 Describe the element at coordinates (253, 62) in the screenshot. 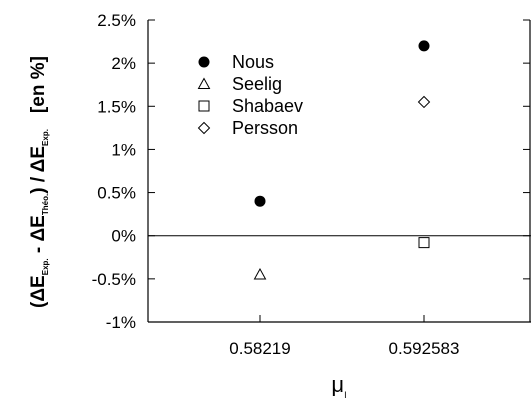

I see `legend-label: Nous` at that location.